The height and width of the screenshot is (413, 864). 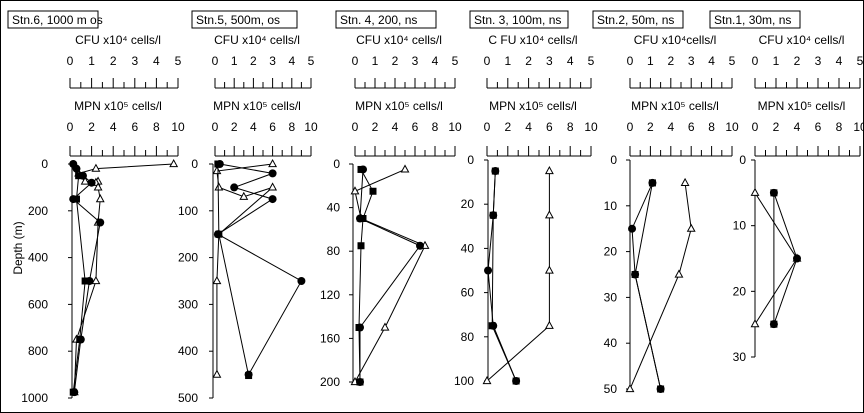 What do you see at coordinates (468, 293) in the screenshot?
I see `y-tick-label: 60` at bounding box center [468, 293].